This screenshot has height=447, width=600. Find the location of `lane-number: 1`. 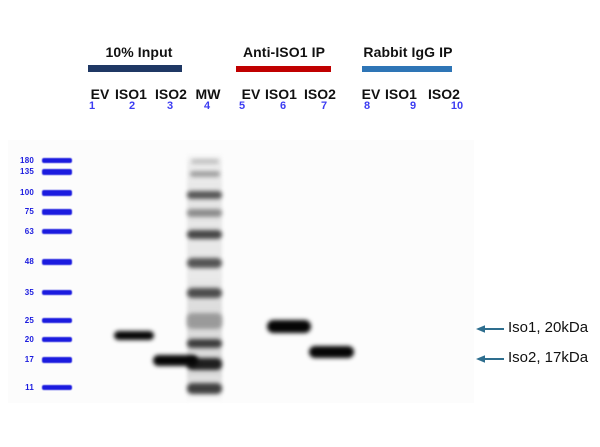

lane-number: 1 is located at coordinates (92, 106).